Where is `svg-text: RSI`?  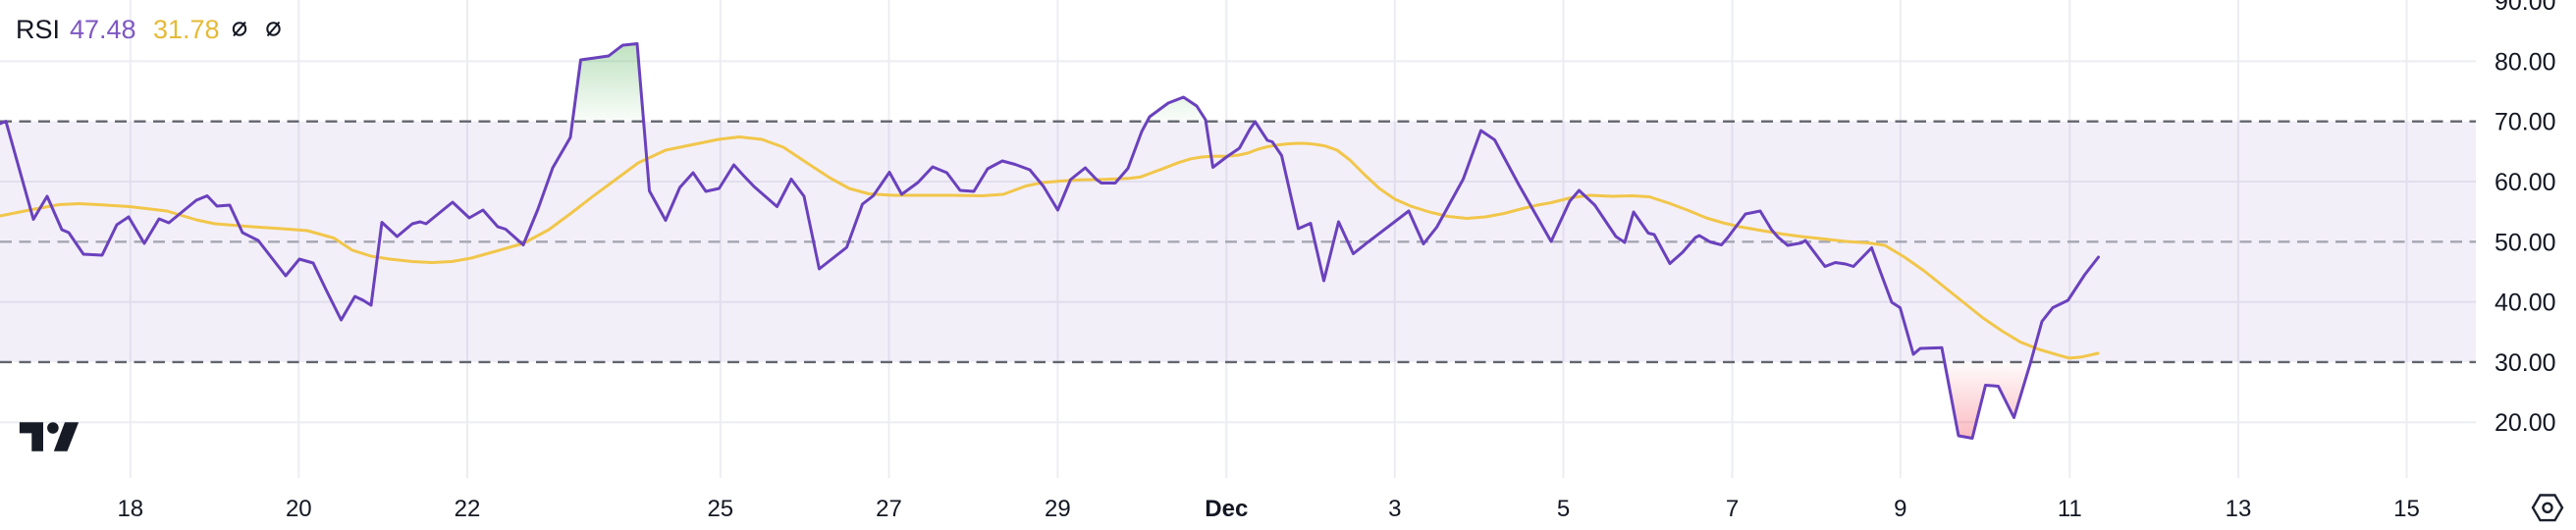
svg-text: RSI is located at coordinates (38, 30).